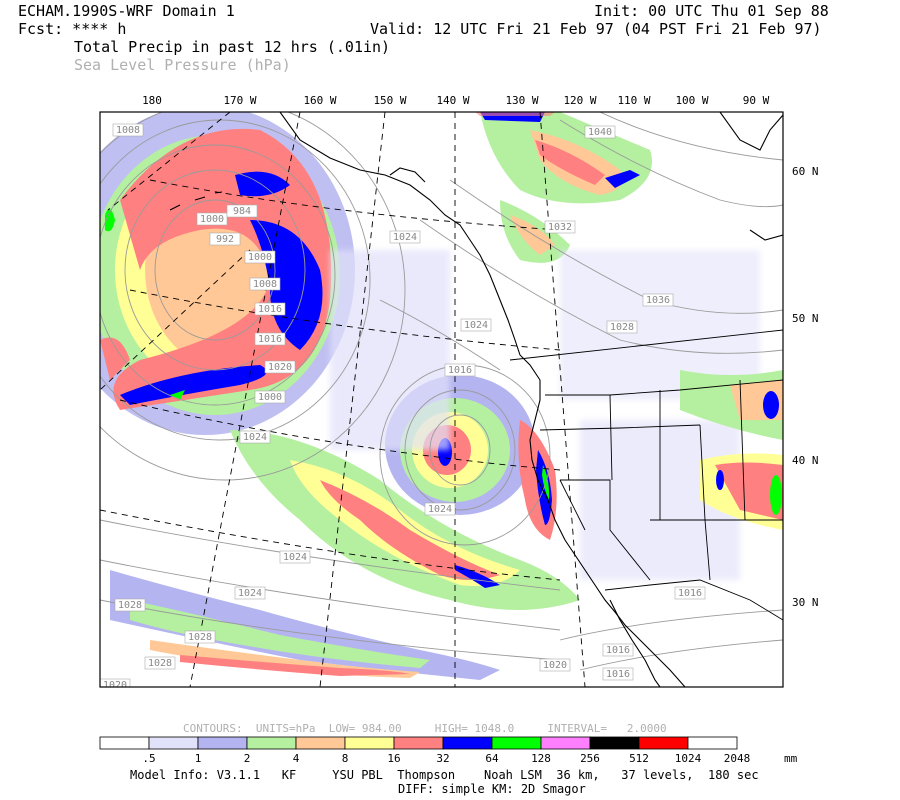 The width and height of the screenshot is (900, 800). I want to click on forecast-hour: Fcst: **** h, so click(72, 29).